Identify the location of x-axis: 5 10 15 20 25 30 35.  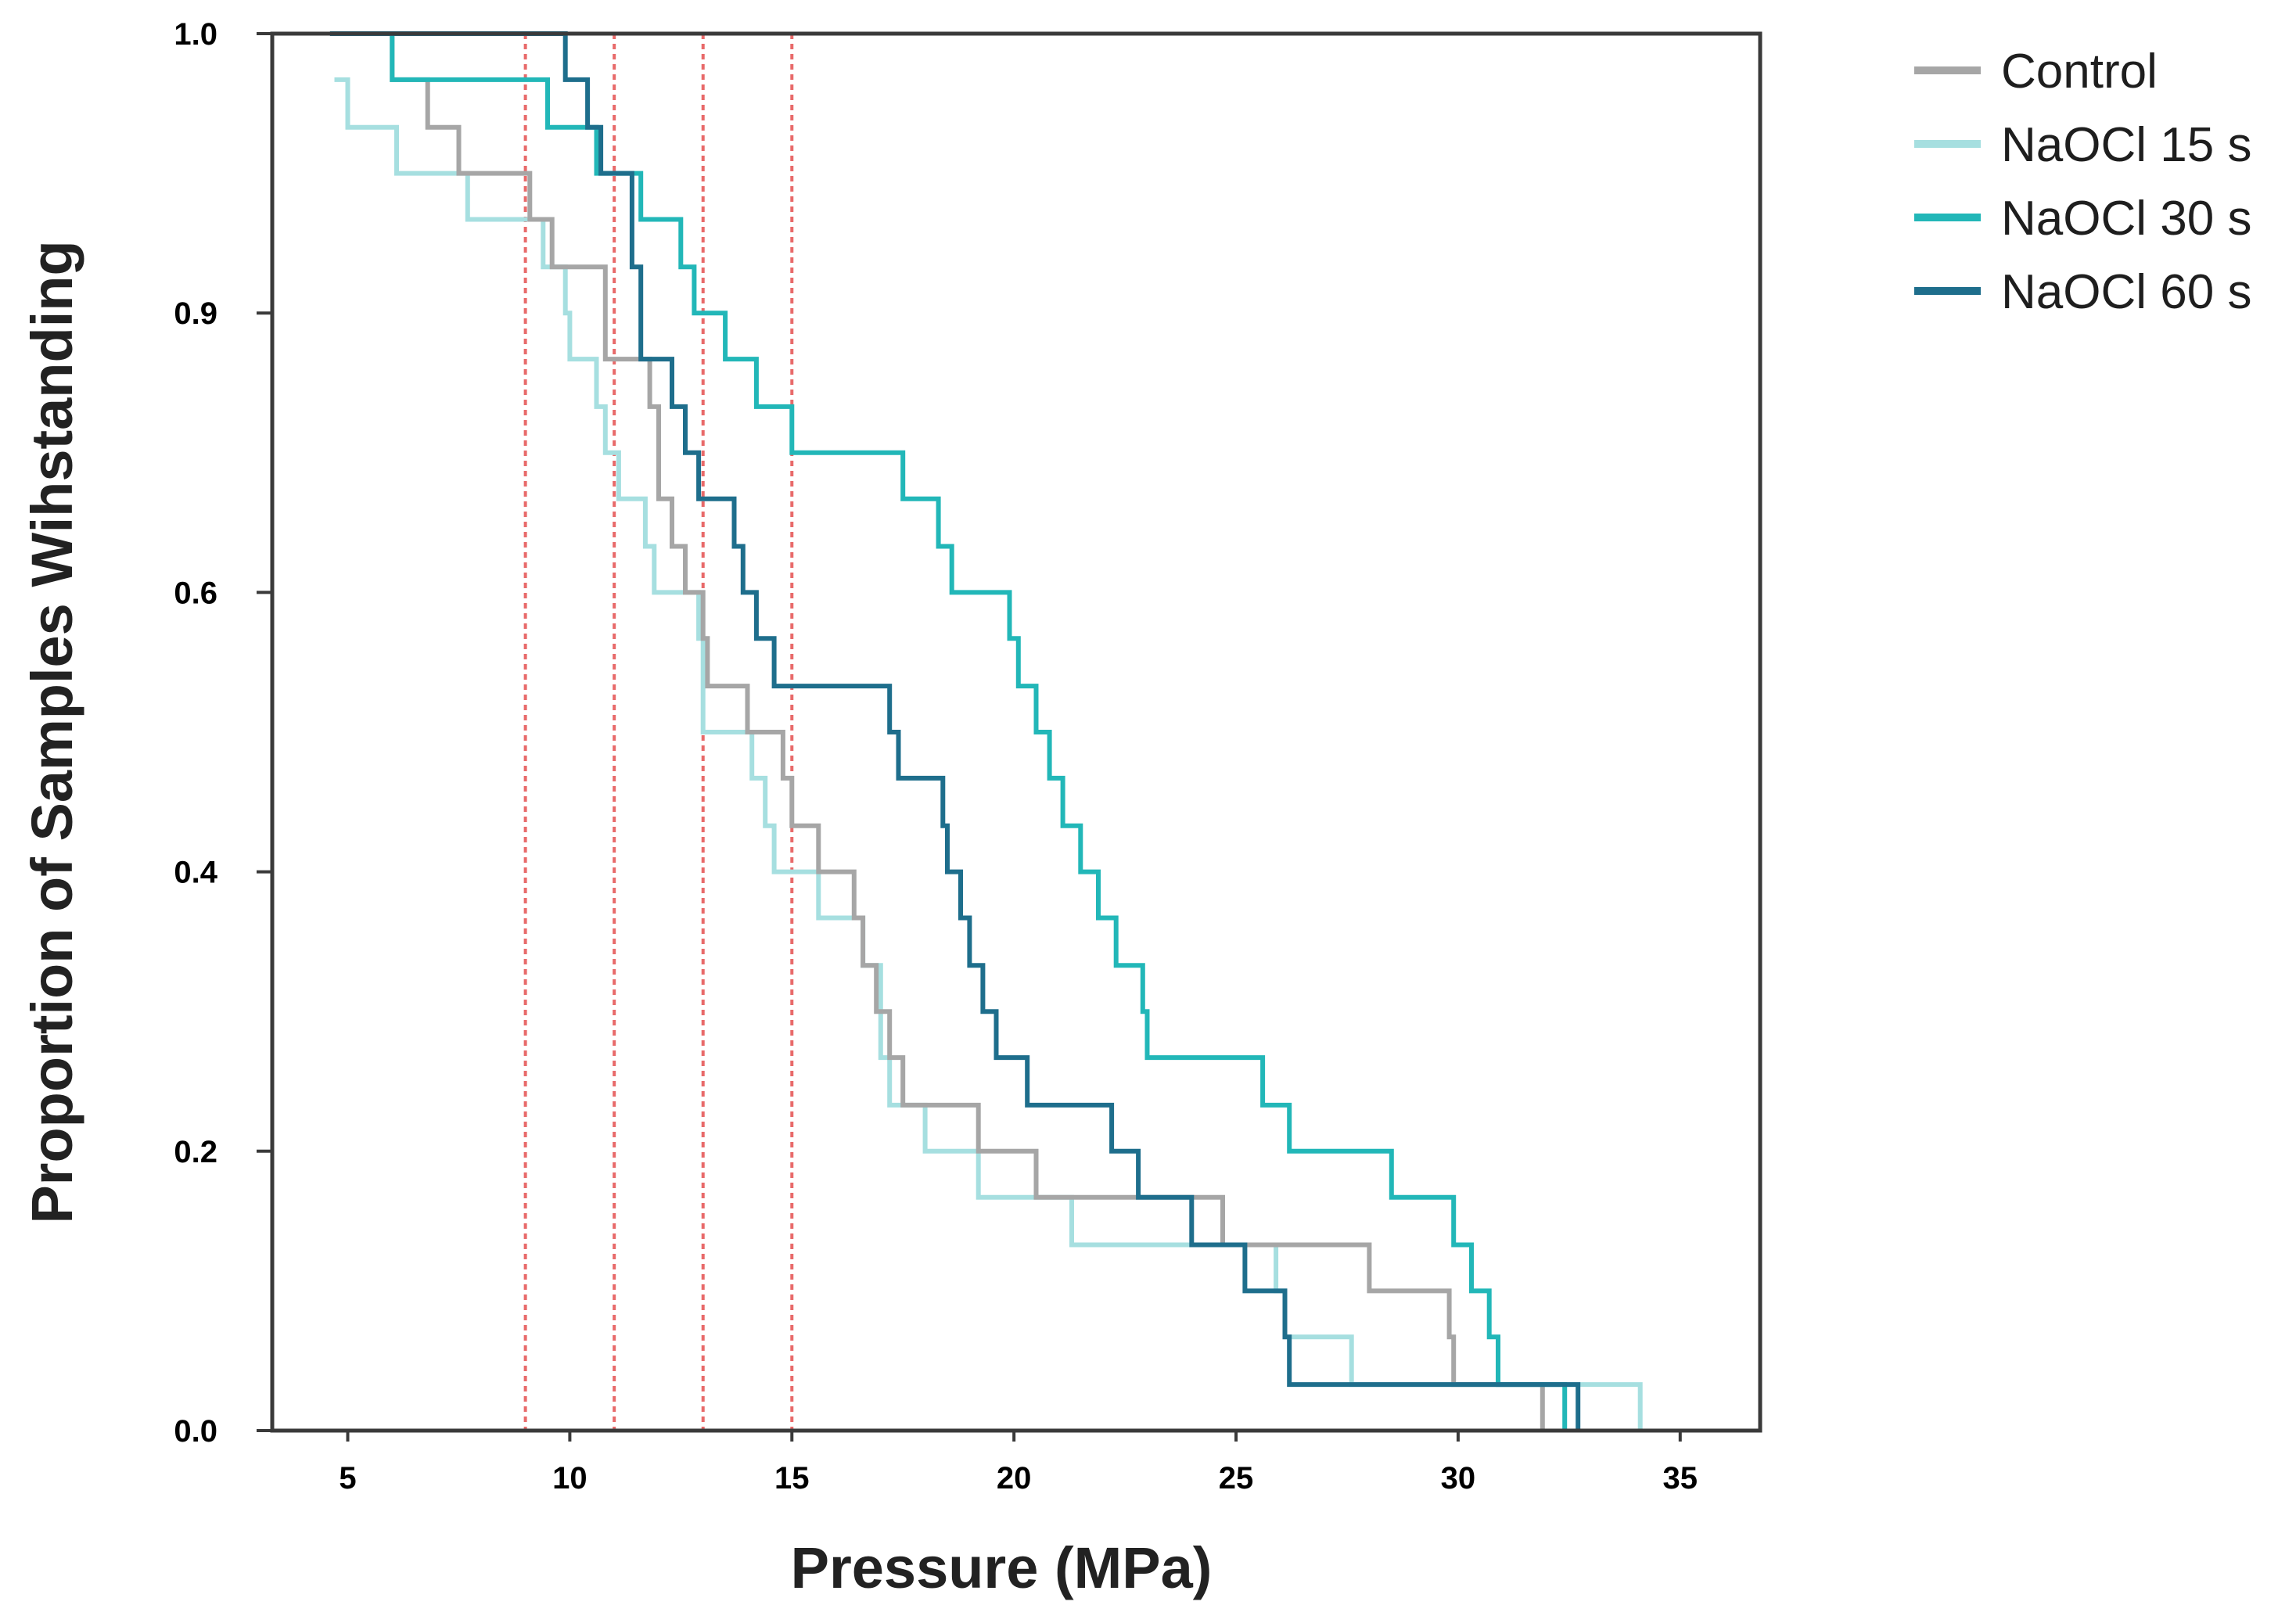
(1019, 1463).